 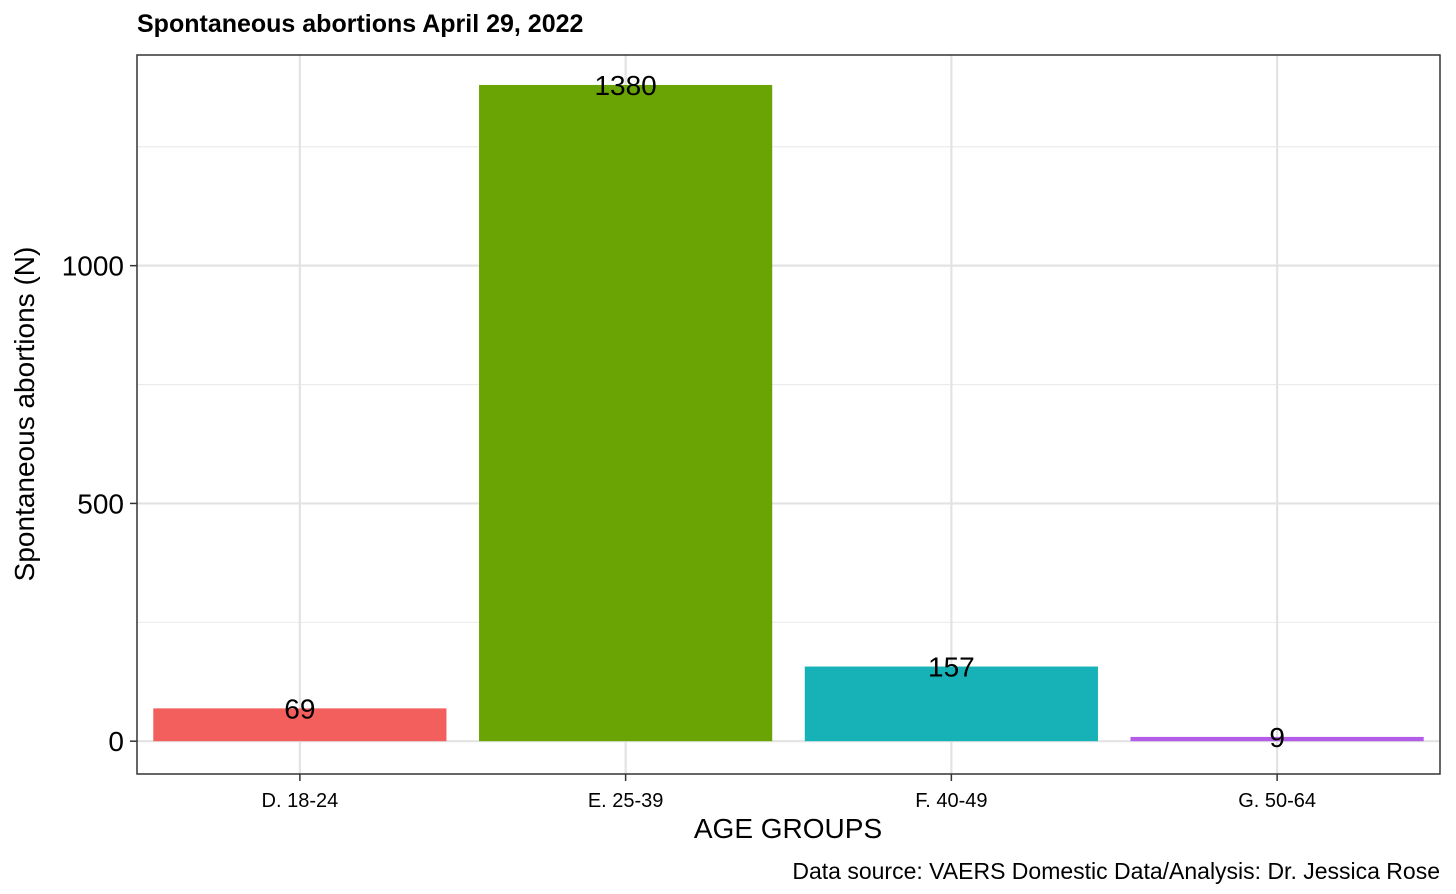 What do you see at coordinates (625, 85) in the screenshot?
I see `bar-value-label: 1380` at bounding box center [625, 85].